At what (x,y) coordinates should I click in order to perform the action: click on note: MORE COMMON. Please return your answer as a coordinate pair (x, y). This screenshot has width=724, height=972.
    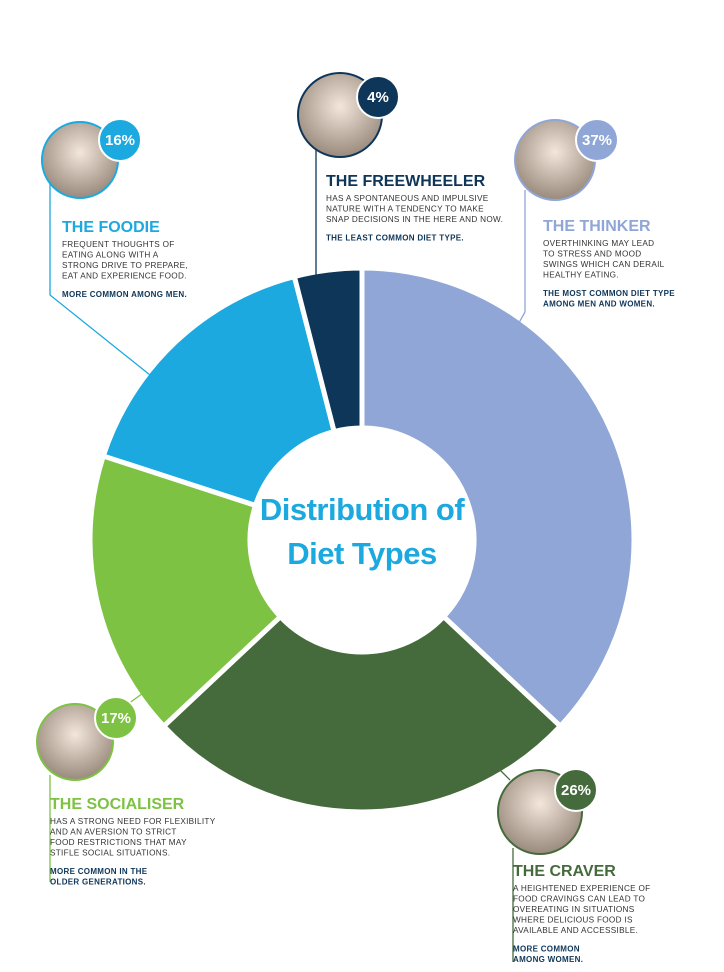
    Looking at the image, I should click on (546, 949).